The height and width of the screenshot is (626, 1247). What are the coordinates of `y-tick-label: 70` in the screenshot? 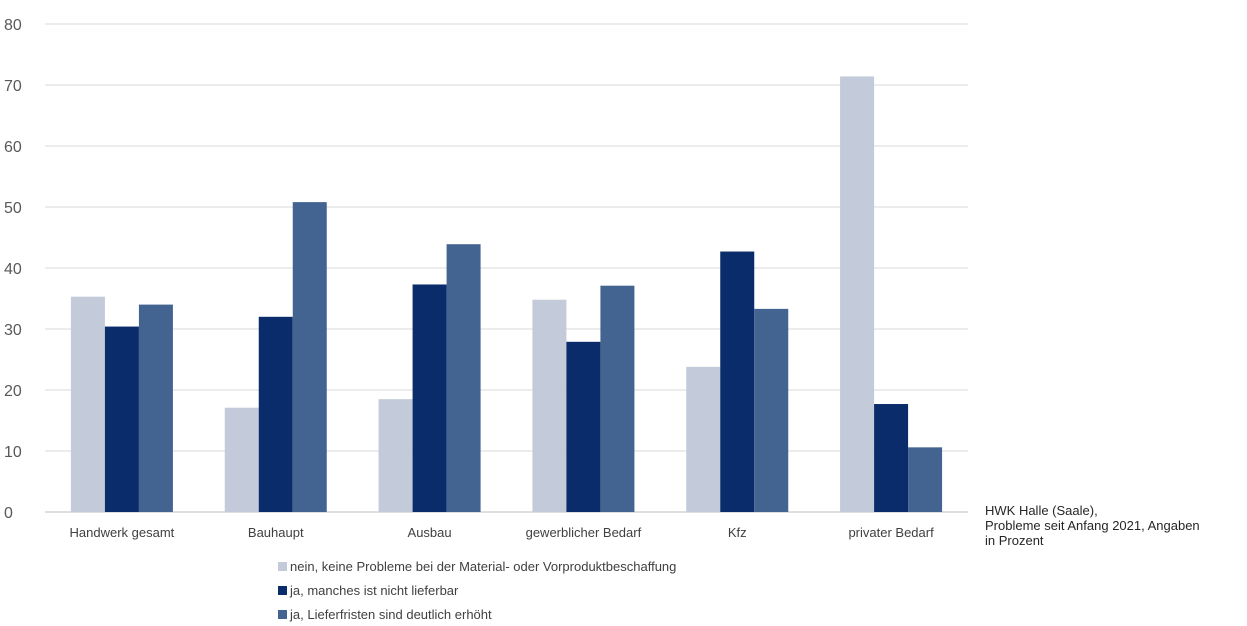 It's located at (13, 86).